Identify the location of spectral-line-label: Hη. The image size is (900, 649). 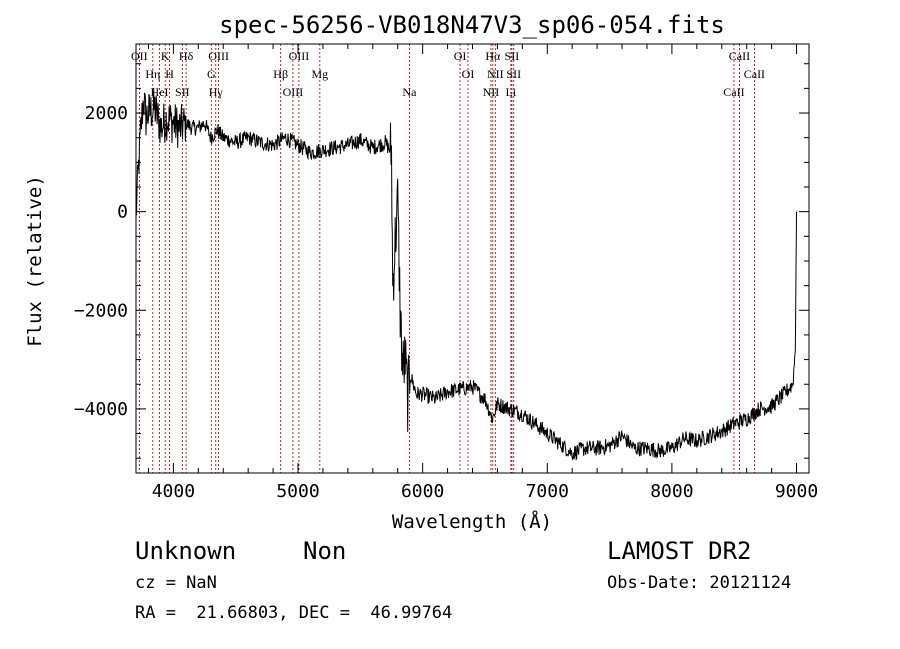
(152, 74).